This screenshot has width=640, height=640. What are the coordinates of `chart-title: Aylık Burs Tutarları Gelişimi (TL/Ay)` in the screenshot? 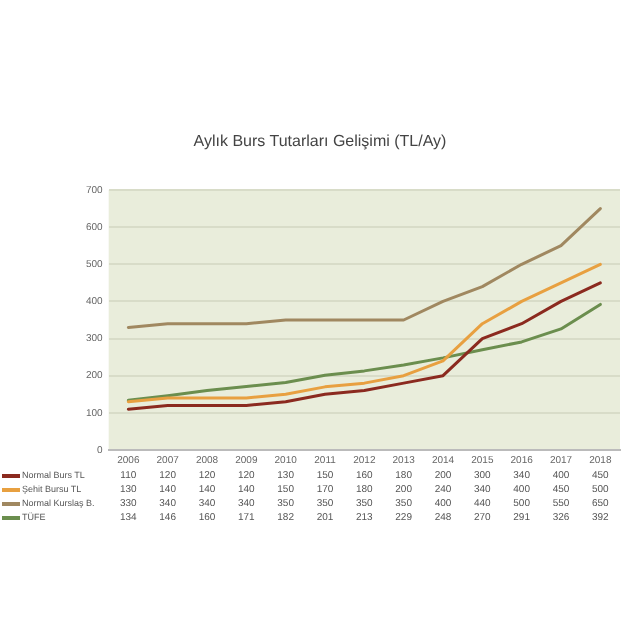 It's located at (320, 141).